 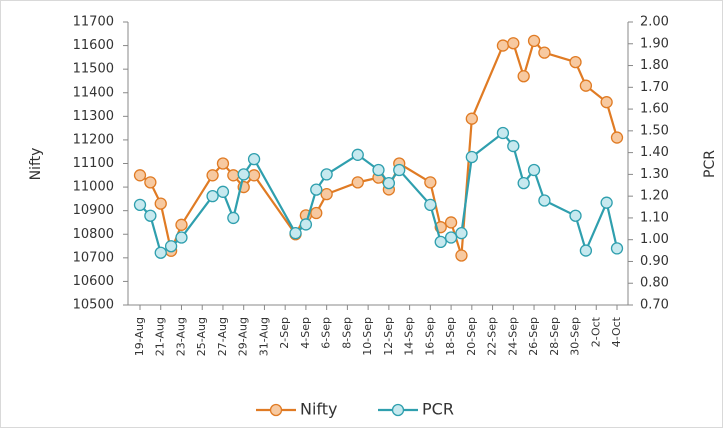 What do you see at coordinates (367, 336) in the screenshot?
I see `x-tick-label: 10-Sep` at bounding box center [367, 336].